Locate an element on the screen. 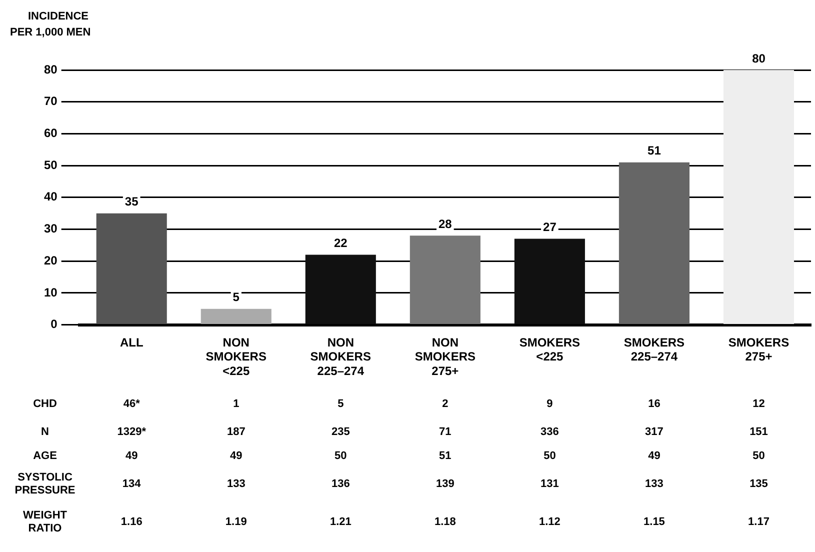  y-tick-label: 30 is located at coordinates (51, 229).